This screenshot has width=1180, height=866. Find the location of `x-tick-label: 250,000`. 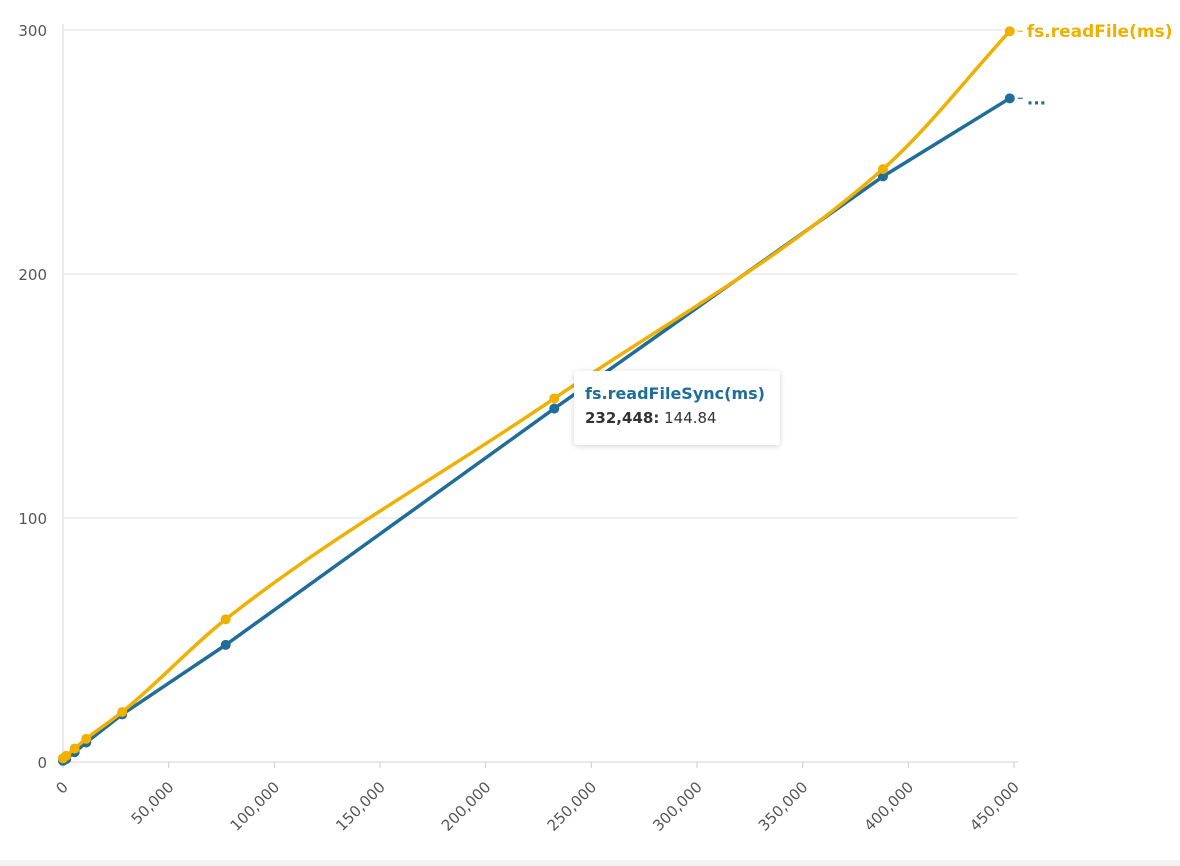

x-tick-label: 250,000 is located at coordinates (572, 806).